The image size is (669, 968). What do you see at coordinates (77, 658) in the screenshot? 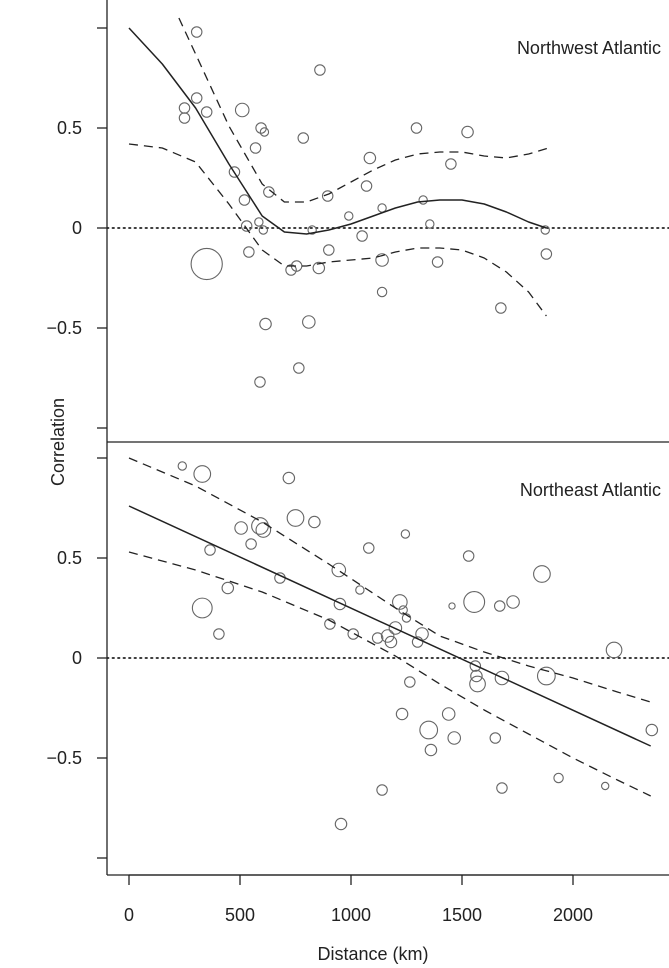
I see `y-tick-label: 0` at bounding box center [77, 658].